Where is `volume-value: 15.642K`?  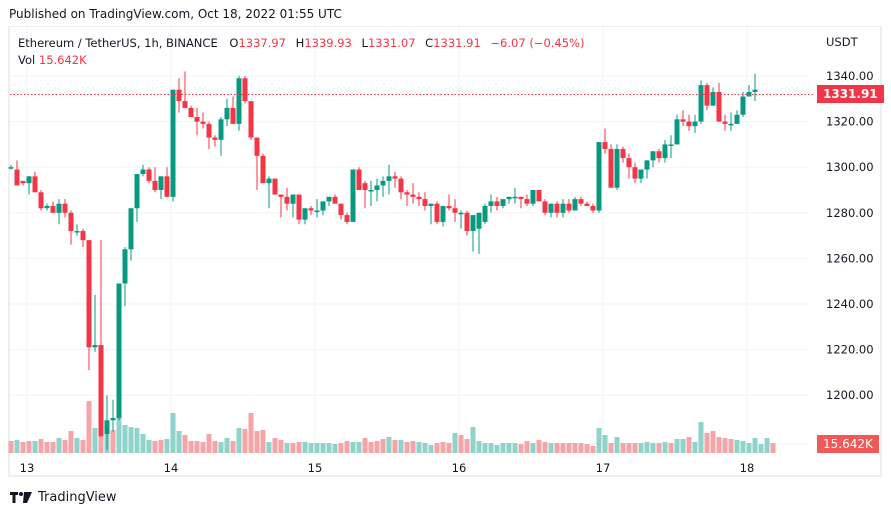
volume-value: 15.642K is located at coordinates (62, 60).